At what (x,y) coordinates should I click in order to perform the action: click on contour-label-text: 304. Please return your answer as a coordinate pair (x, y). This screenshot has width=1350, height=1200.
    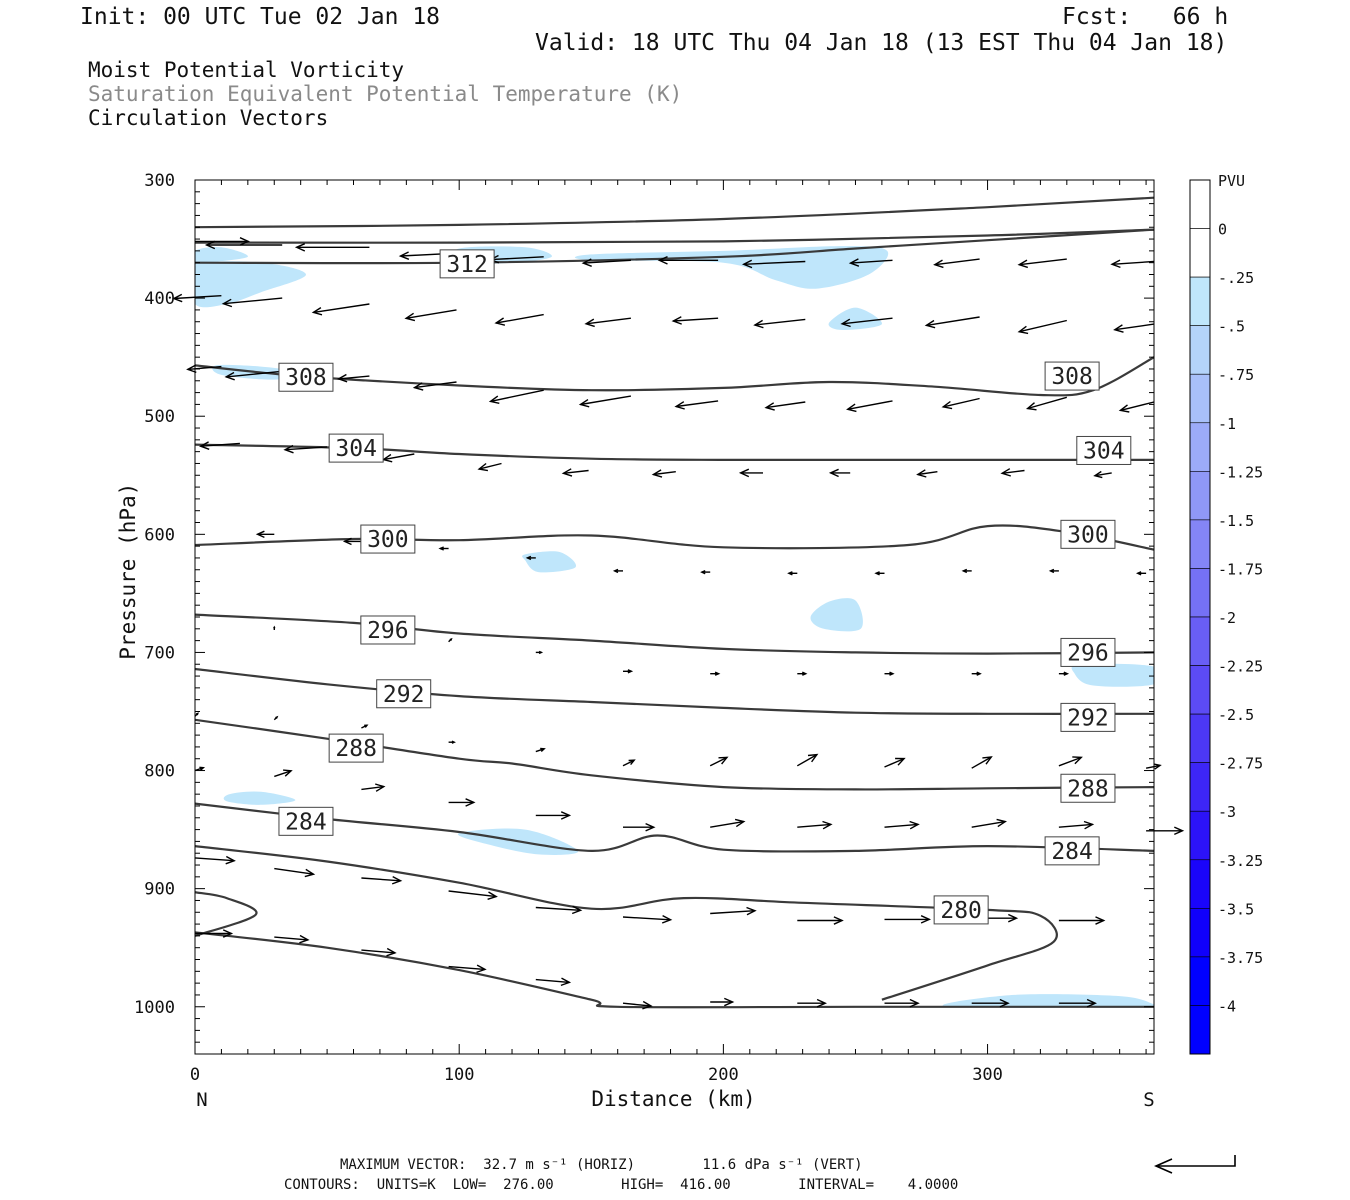
    Looking at the image, I should click on (1104, 451).